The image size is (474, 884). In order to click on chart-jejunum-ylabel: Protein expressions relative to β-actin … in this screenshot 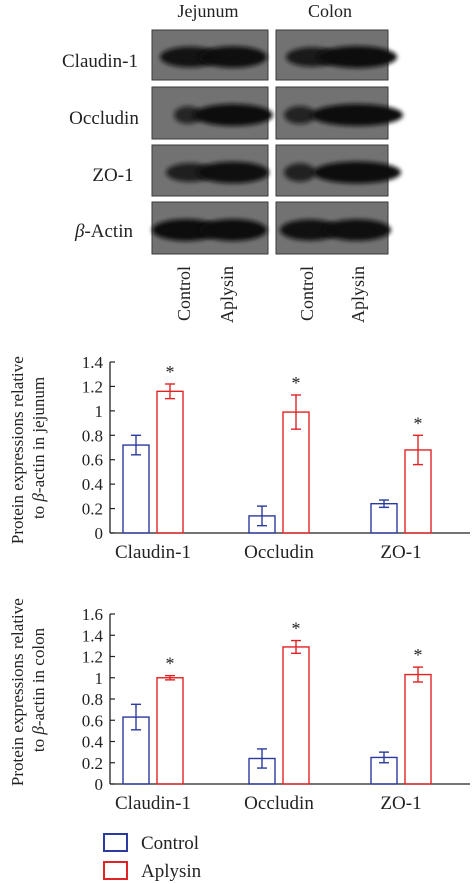, I will do `click(28, 448)`.